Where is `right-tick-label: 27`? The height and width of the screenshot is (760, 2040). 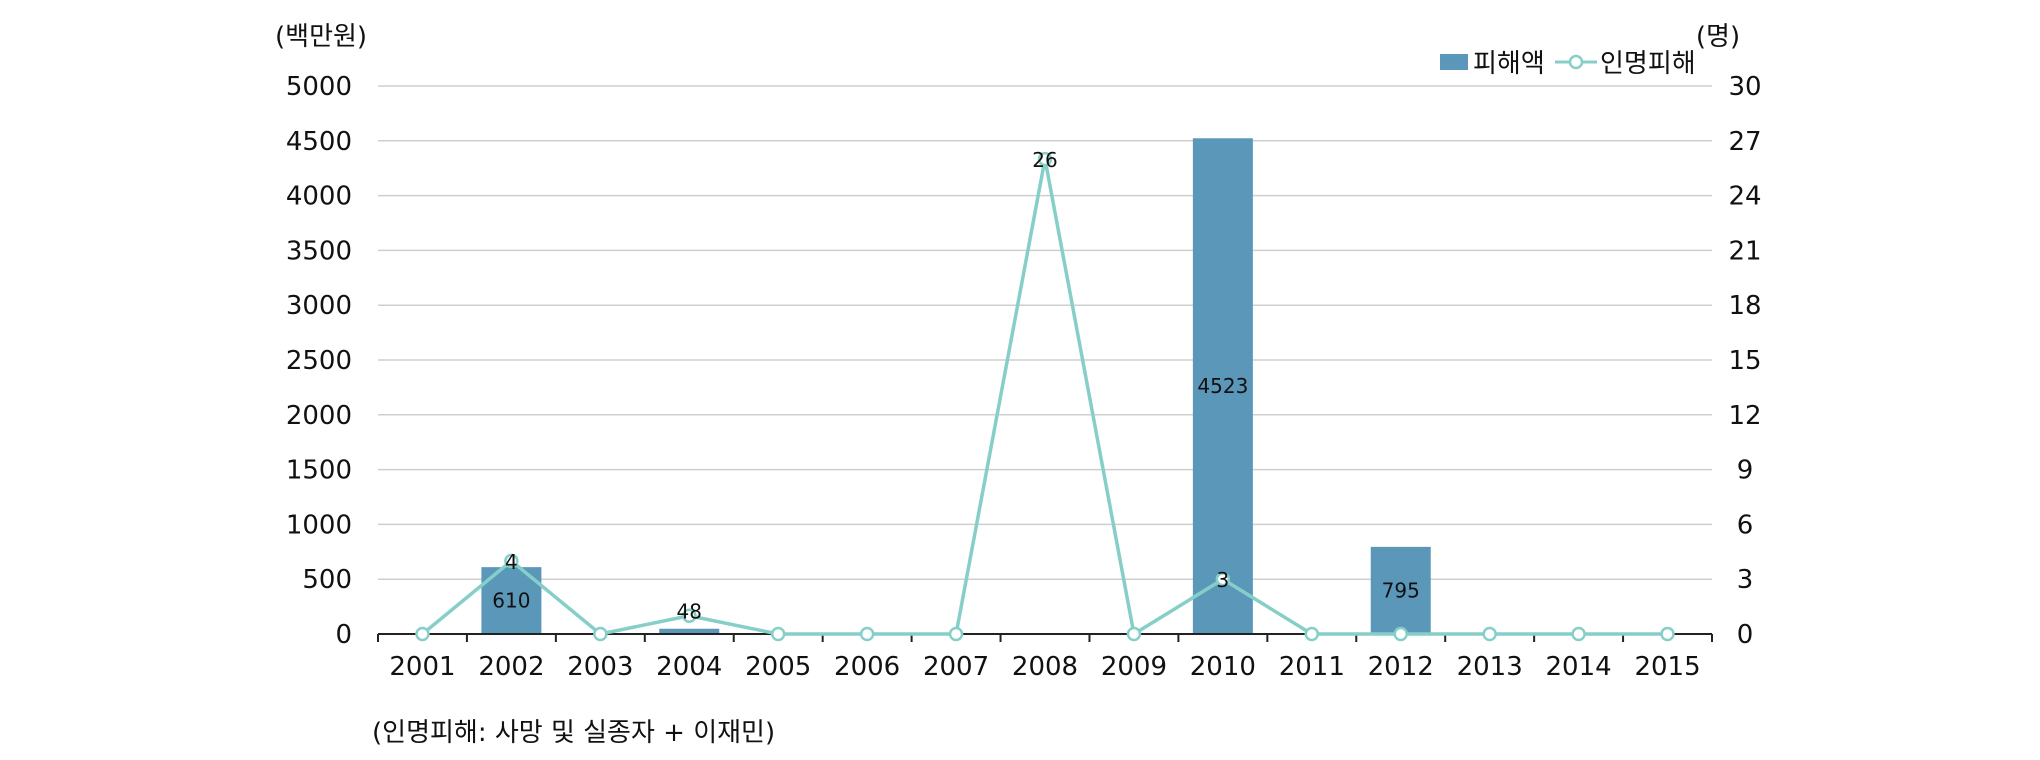
right-tick-label: 27 is located at coordinates (1744, 142).